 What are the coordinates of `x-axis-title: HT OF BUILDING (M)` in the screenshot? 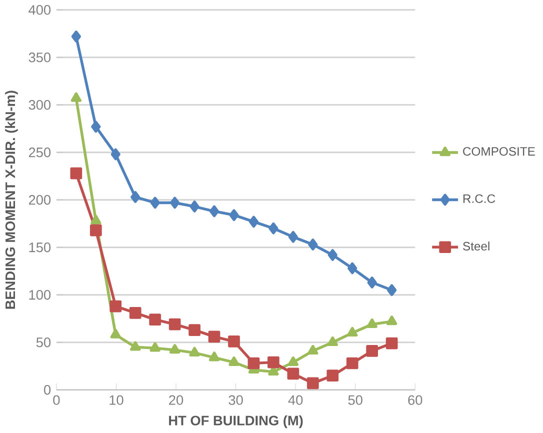 It's located at (236, 421).